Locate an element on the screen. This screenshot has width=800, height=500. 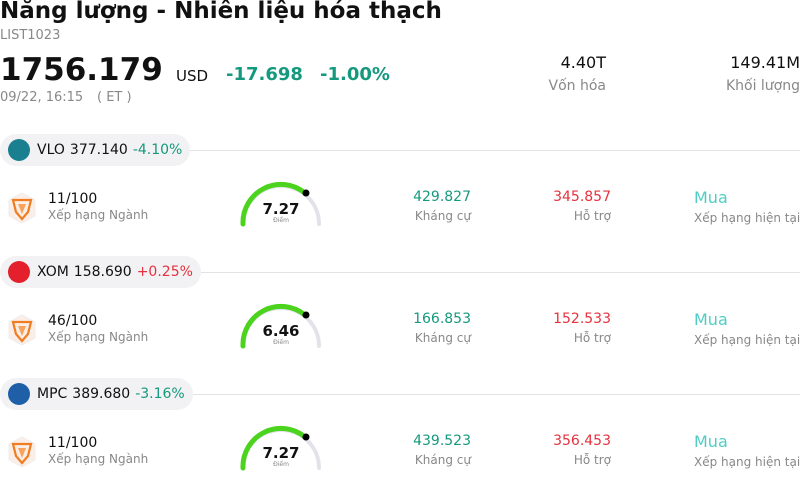
stock-pill: XOM 158.690 +0.25% is located at coordinates (100, 272).